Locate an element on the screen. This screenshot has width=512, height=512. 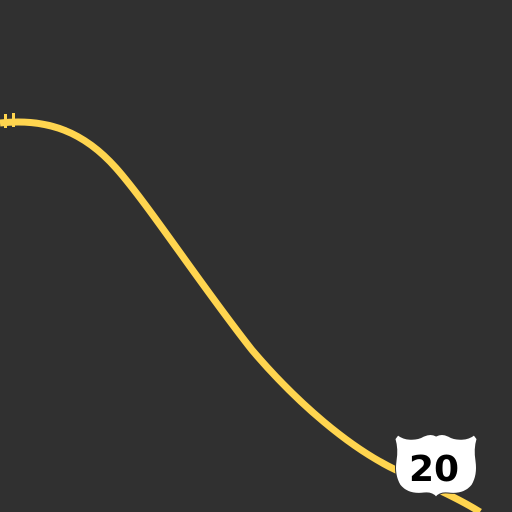
us-highway-shield-icon: 20 is located at coordinates (436, 466).